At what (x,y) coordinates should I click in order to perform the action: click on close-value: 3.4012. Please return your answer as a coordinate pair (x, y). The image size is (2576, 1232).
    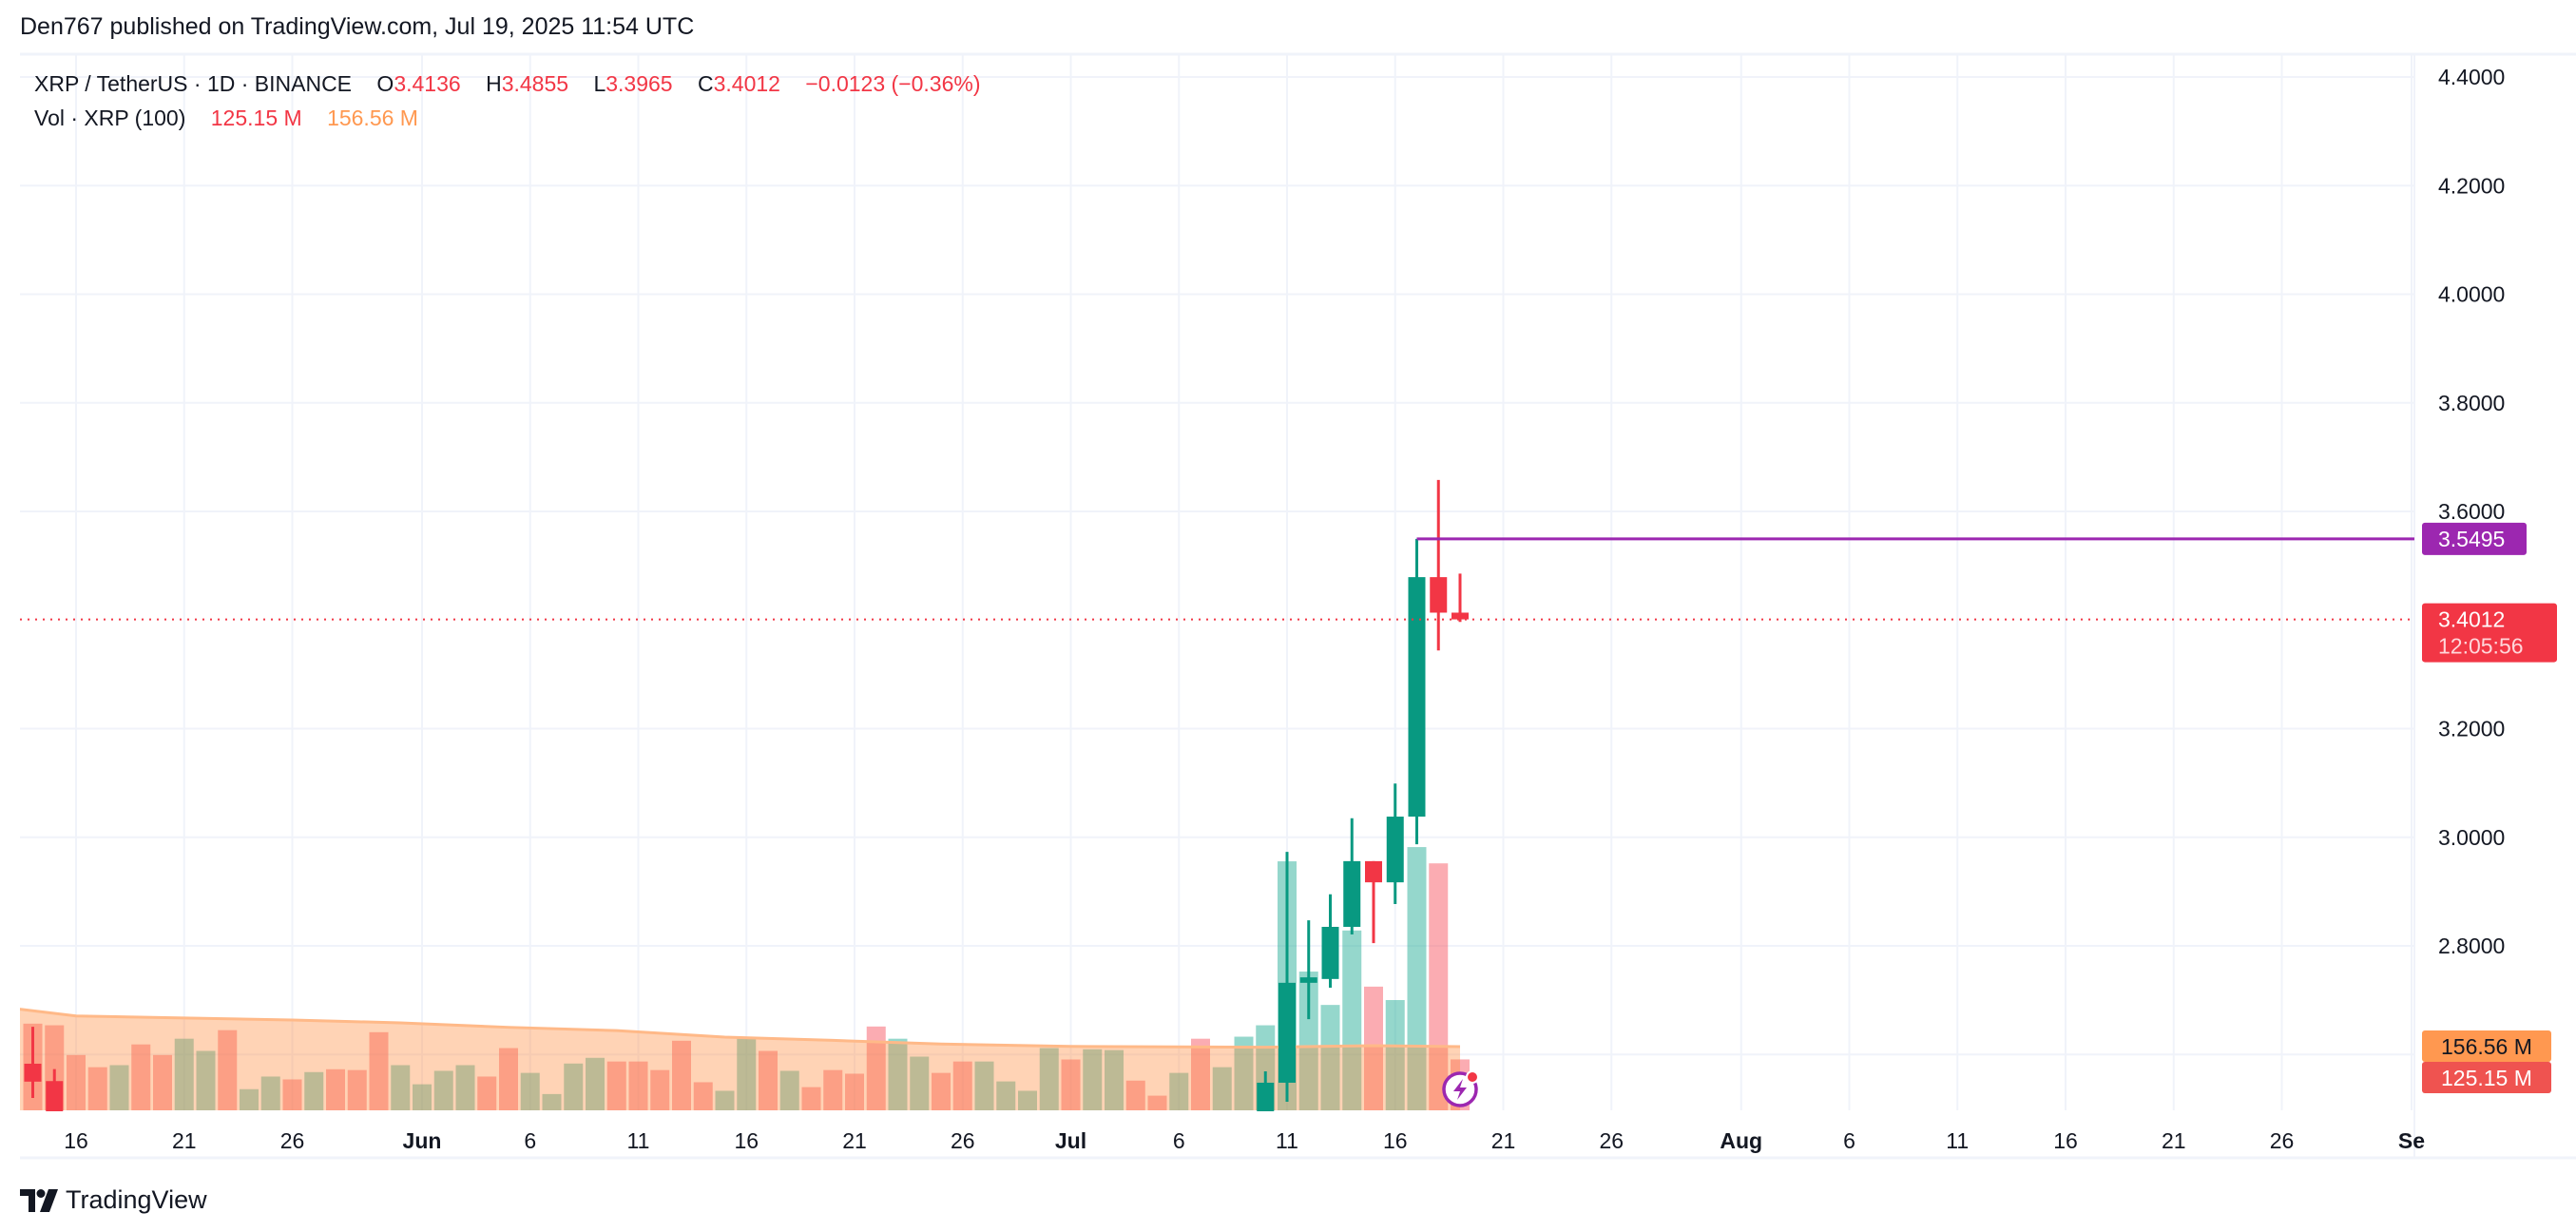
    Looking at the image, I should click on (746, 83).